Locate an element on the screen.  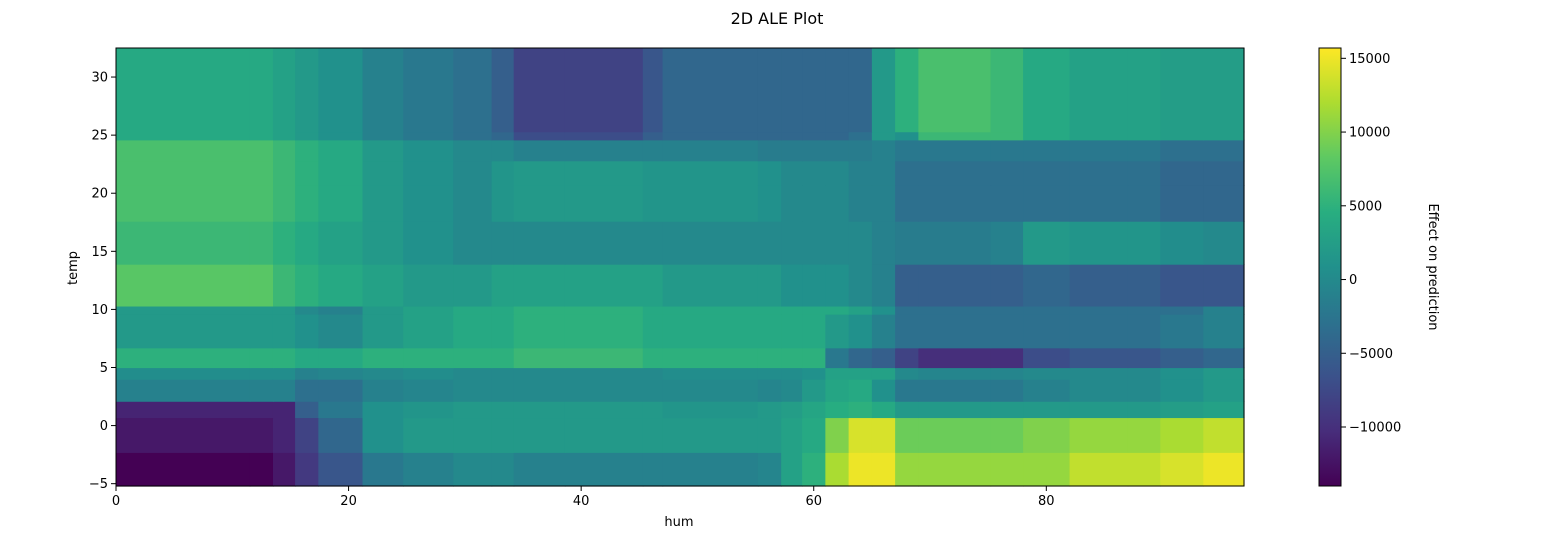
colorbar-tick-label: 0 is located at coordinates (1353, 280).